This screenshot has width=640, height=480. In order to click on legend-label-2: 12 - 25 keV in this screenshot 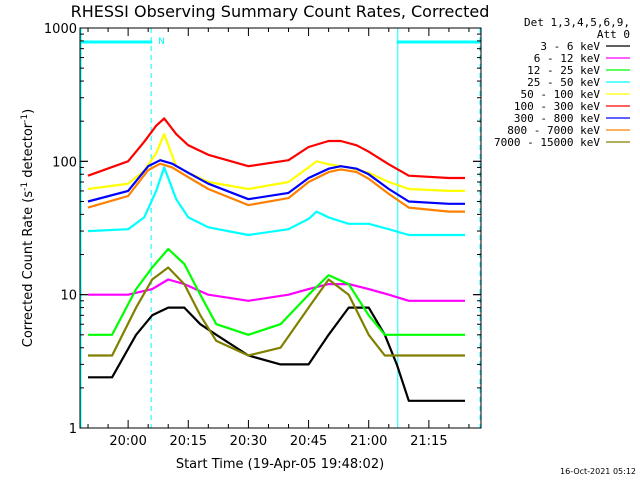, I will do `click(563, 70)`.